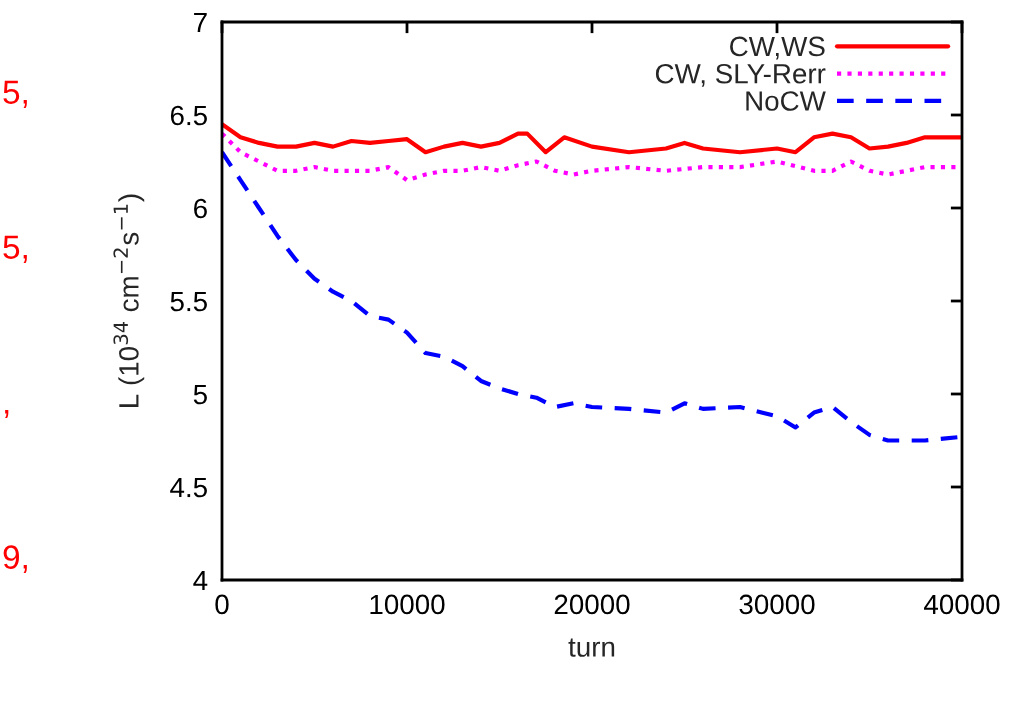 The height and width of the screenshot is (705, 1024). What do you see at coordinates (777, 48) in the screenshot?
I see `legend-label: CW,WS` at bounding box center [777, 48].